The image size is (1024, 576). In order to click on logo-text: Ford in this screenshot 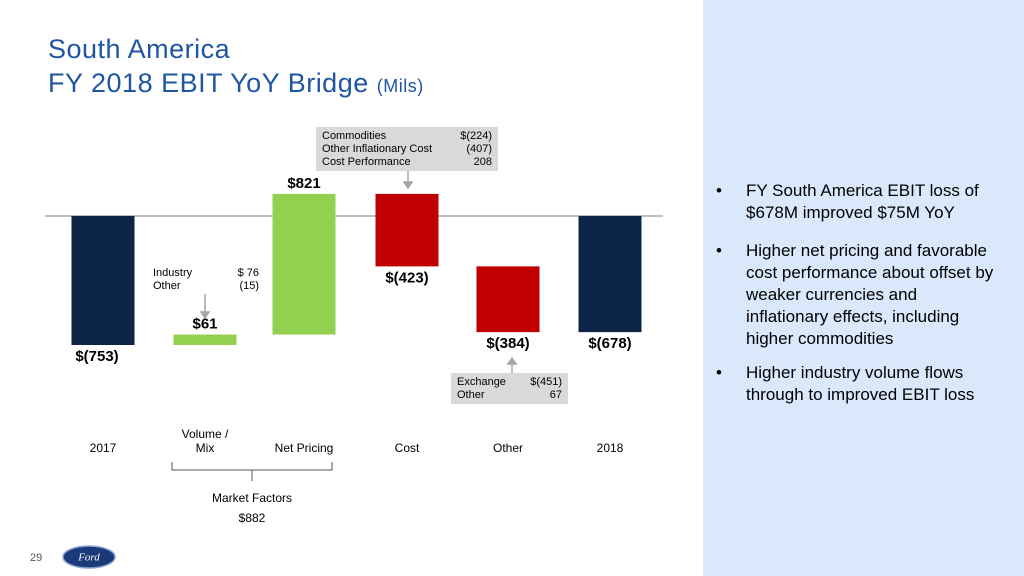, I will do `click(88, 558)`.